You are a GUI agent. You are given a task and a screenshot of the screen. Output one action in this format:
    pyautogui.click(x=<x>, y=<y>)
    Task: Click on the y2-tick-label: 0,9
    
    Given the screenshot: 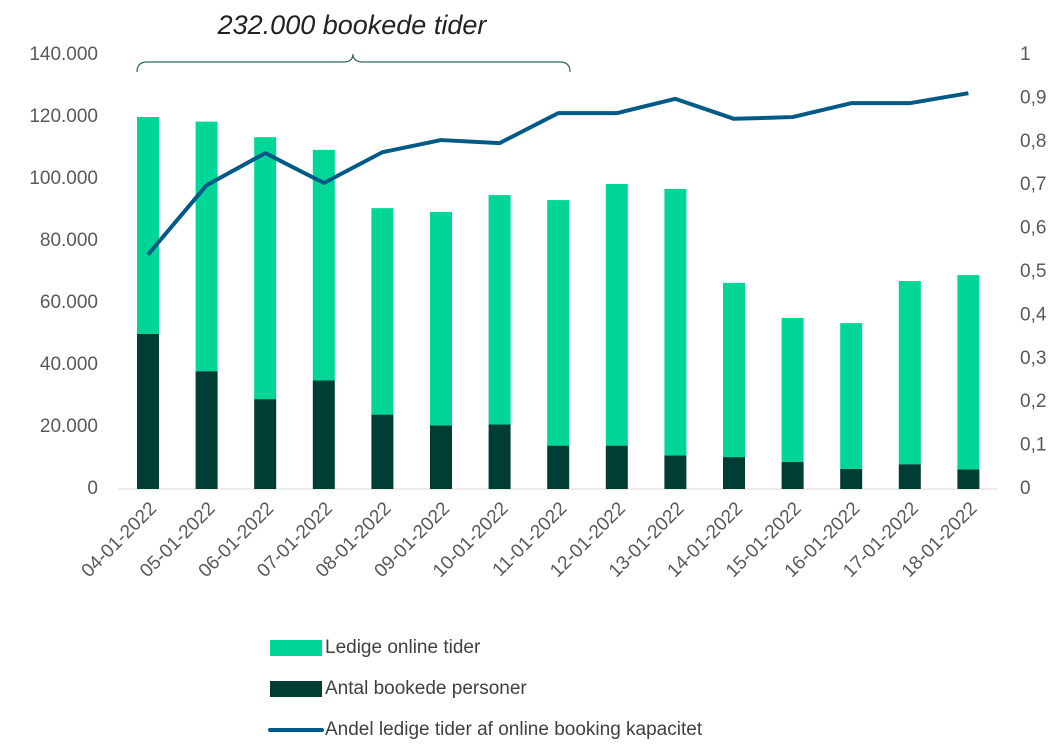 What is the action you would take?
    pyautogui.click(x=1033, y=97)
    